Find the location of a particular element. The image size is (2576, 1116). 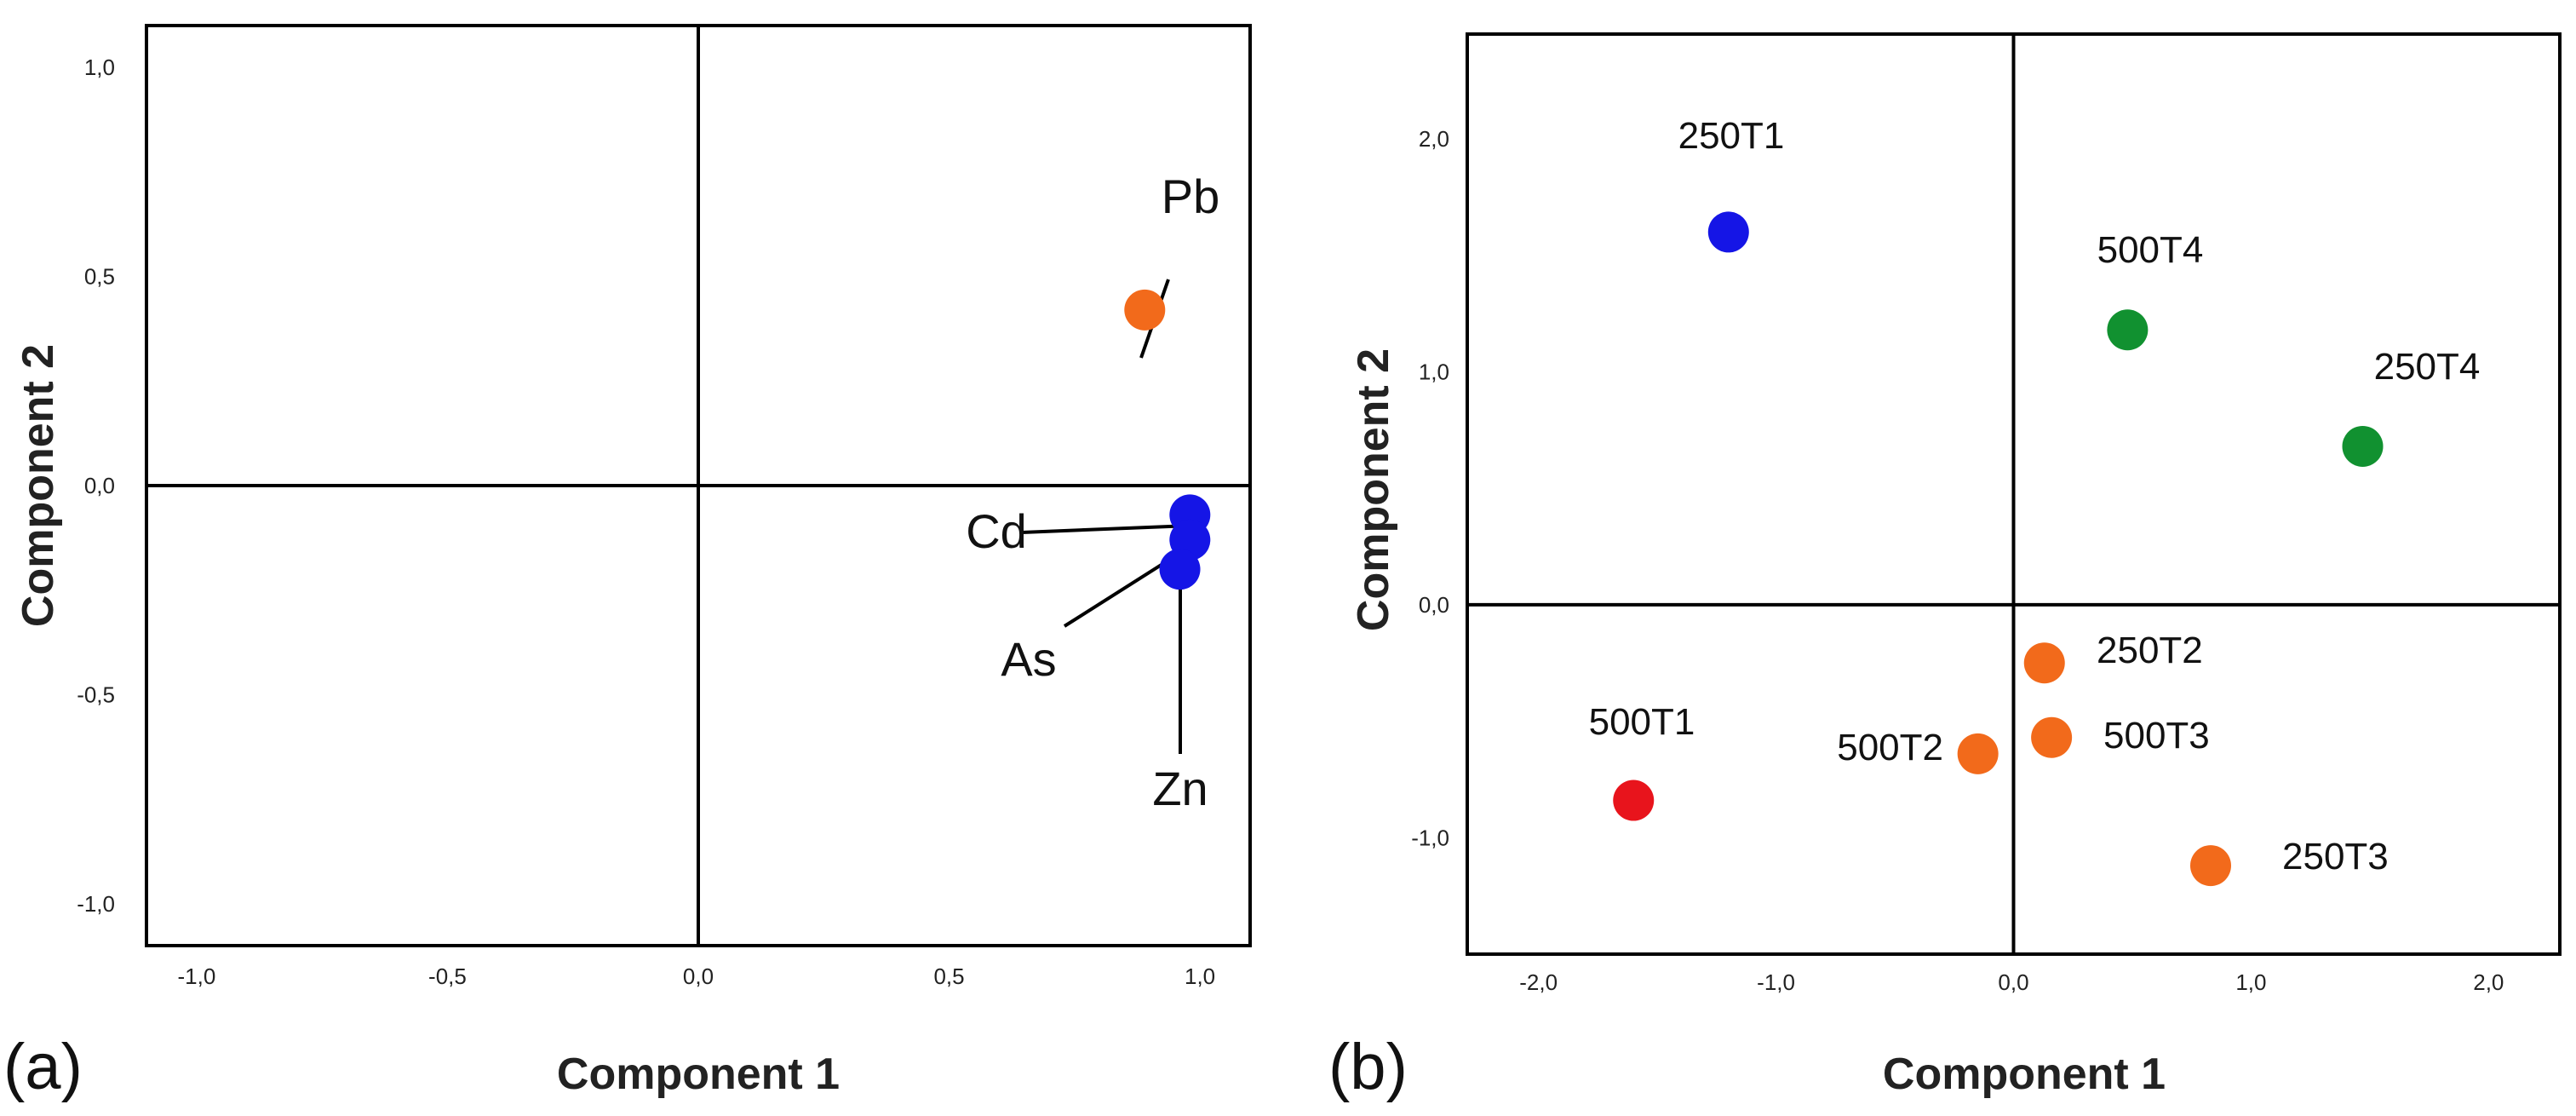

data-point-500t2 is located at coordinates (1978, 753).